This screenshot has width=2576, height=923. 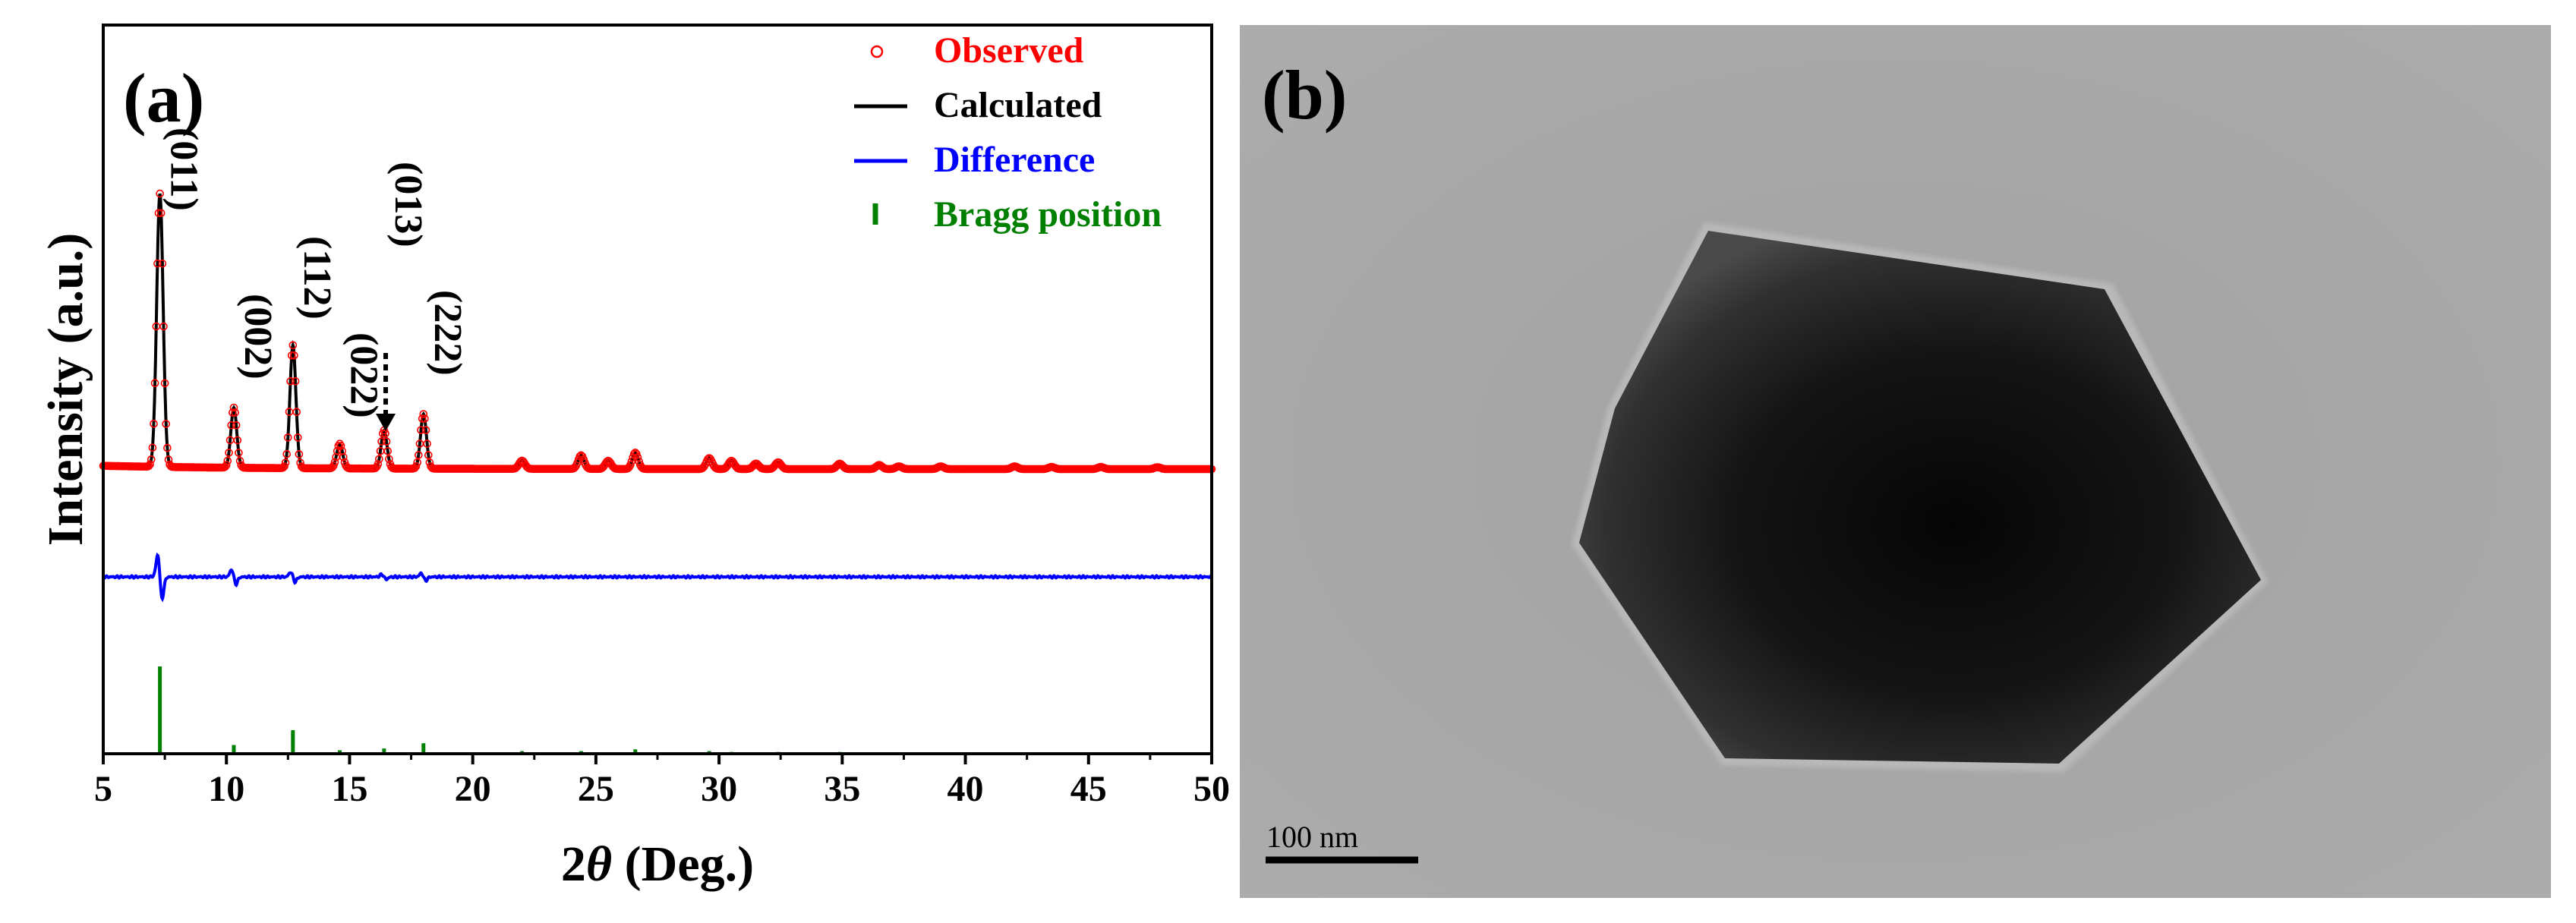 I want to click on x-tick-label: 35, so click(x=842, y=789).